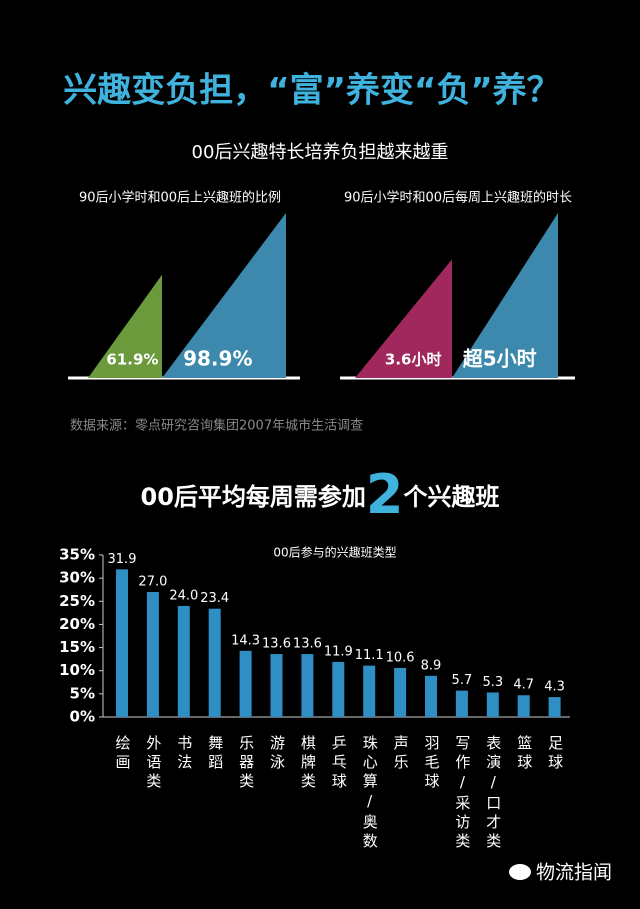 The image size is (640, 909). Describe the element at coordinates (253, 497) in the screenshot. I see `headline-text: 00后平均每周需参加` at that location.